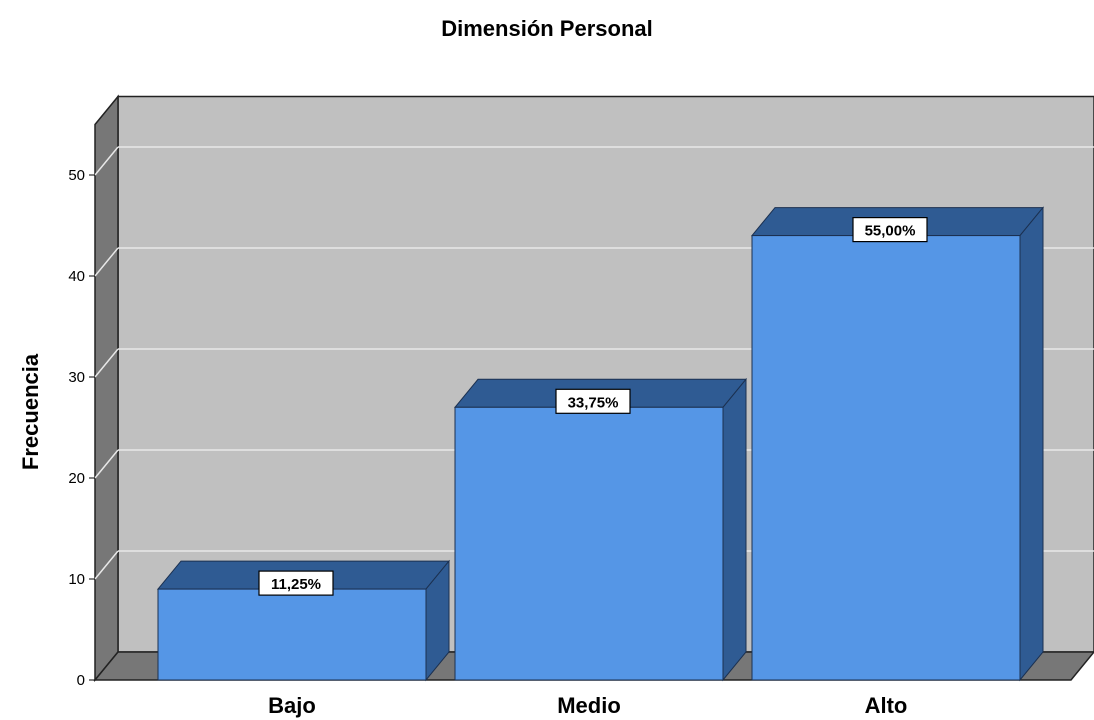  I want to click on data-label: 33,75%, so click(593, 402).